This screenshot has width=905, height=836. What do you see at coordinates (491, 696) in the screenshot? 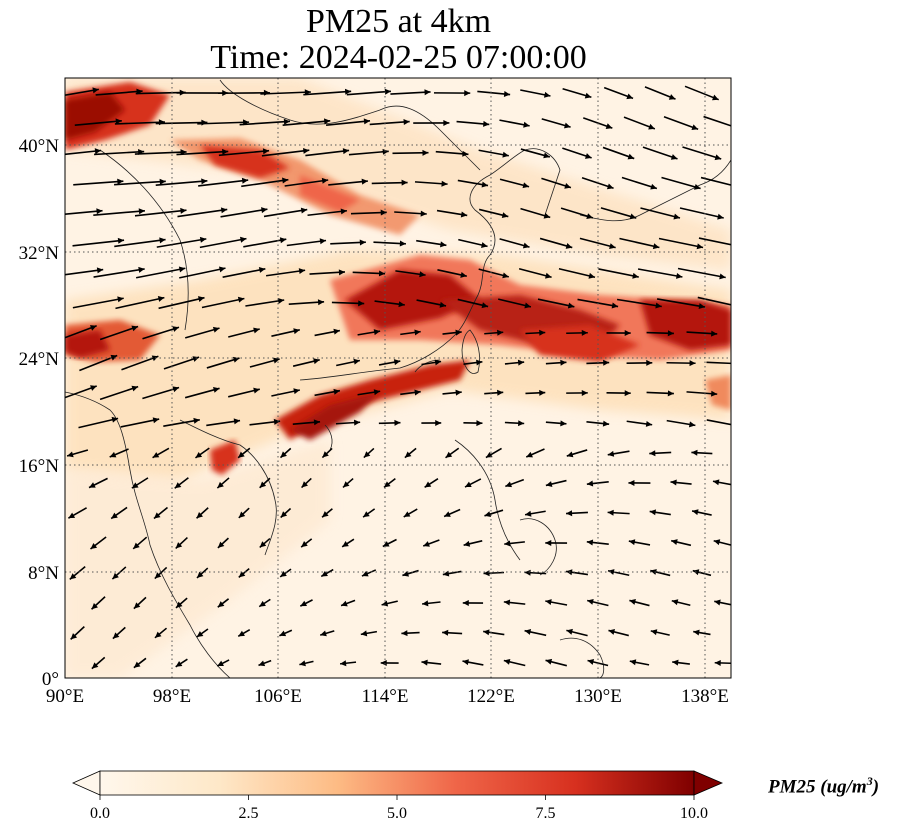
I see `x-tick-label: 122°E` at bounding box center [491, 696].